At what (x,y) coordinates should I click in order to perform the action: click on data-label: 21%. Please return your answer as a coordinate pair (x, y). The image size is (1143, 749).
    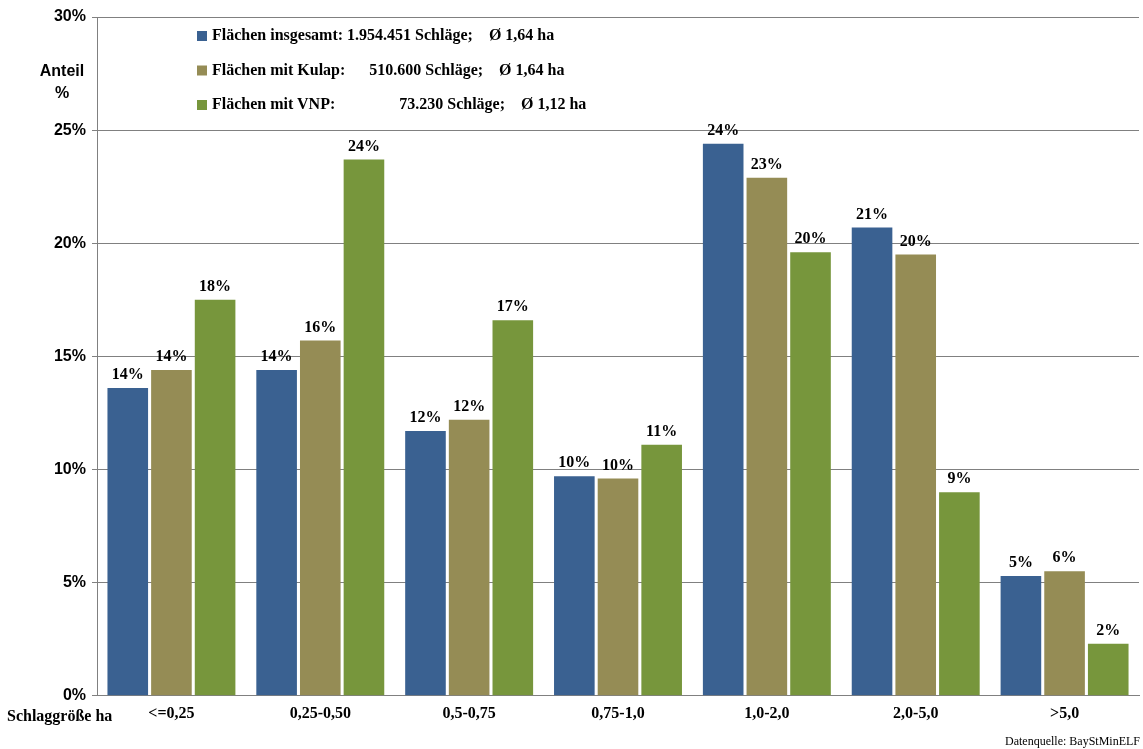
    Looking at the image, I should click on (872, 213).